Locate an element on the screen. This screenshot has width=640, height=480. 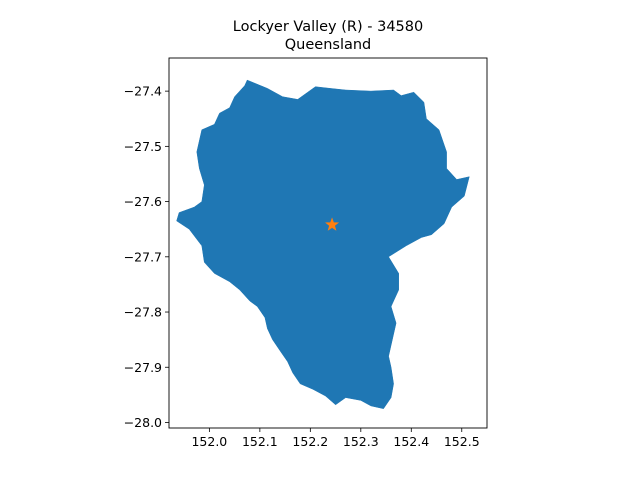
x-tick-label: 152.2 is located at coordinates (310, 441).